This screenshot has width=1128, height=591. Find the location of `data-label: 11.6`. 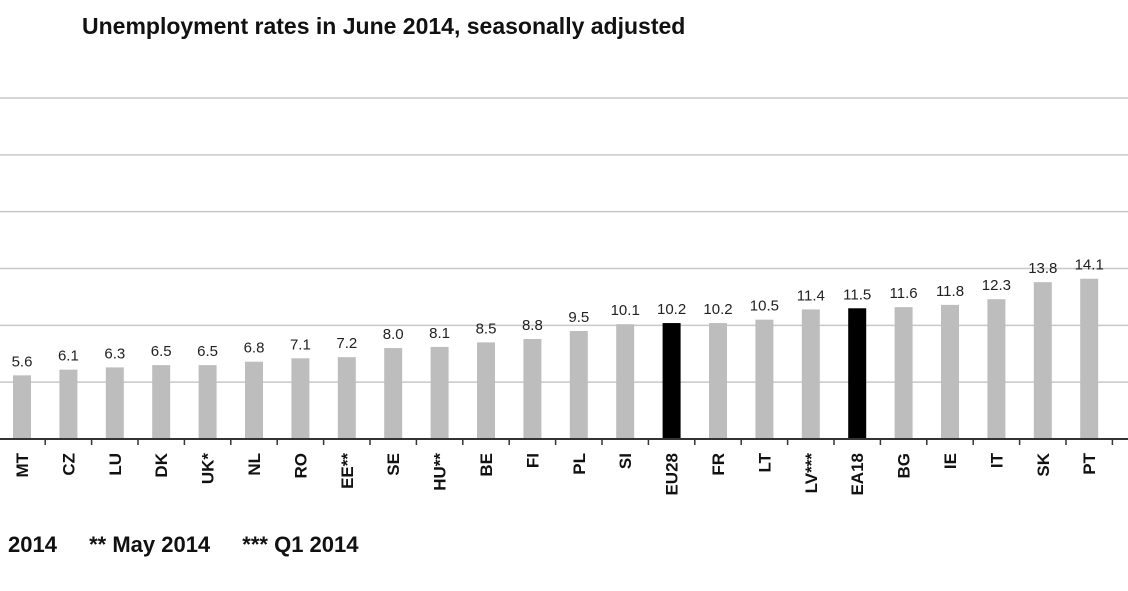

data-label: 11.6 is located at coordinates (904, 293).